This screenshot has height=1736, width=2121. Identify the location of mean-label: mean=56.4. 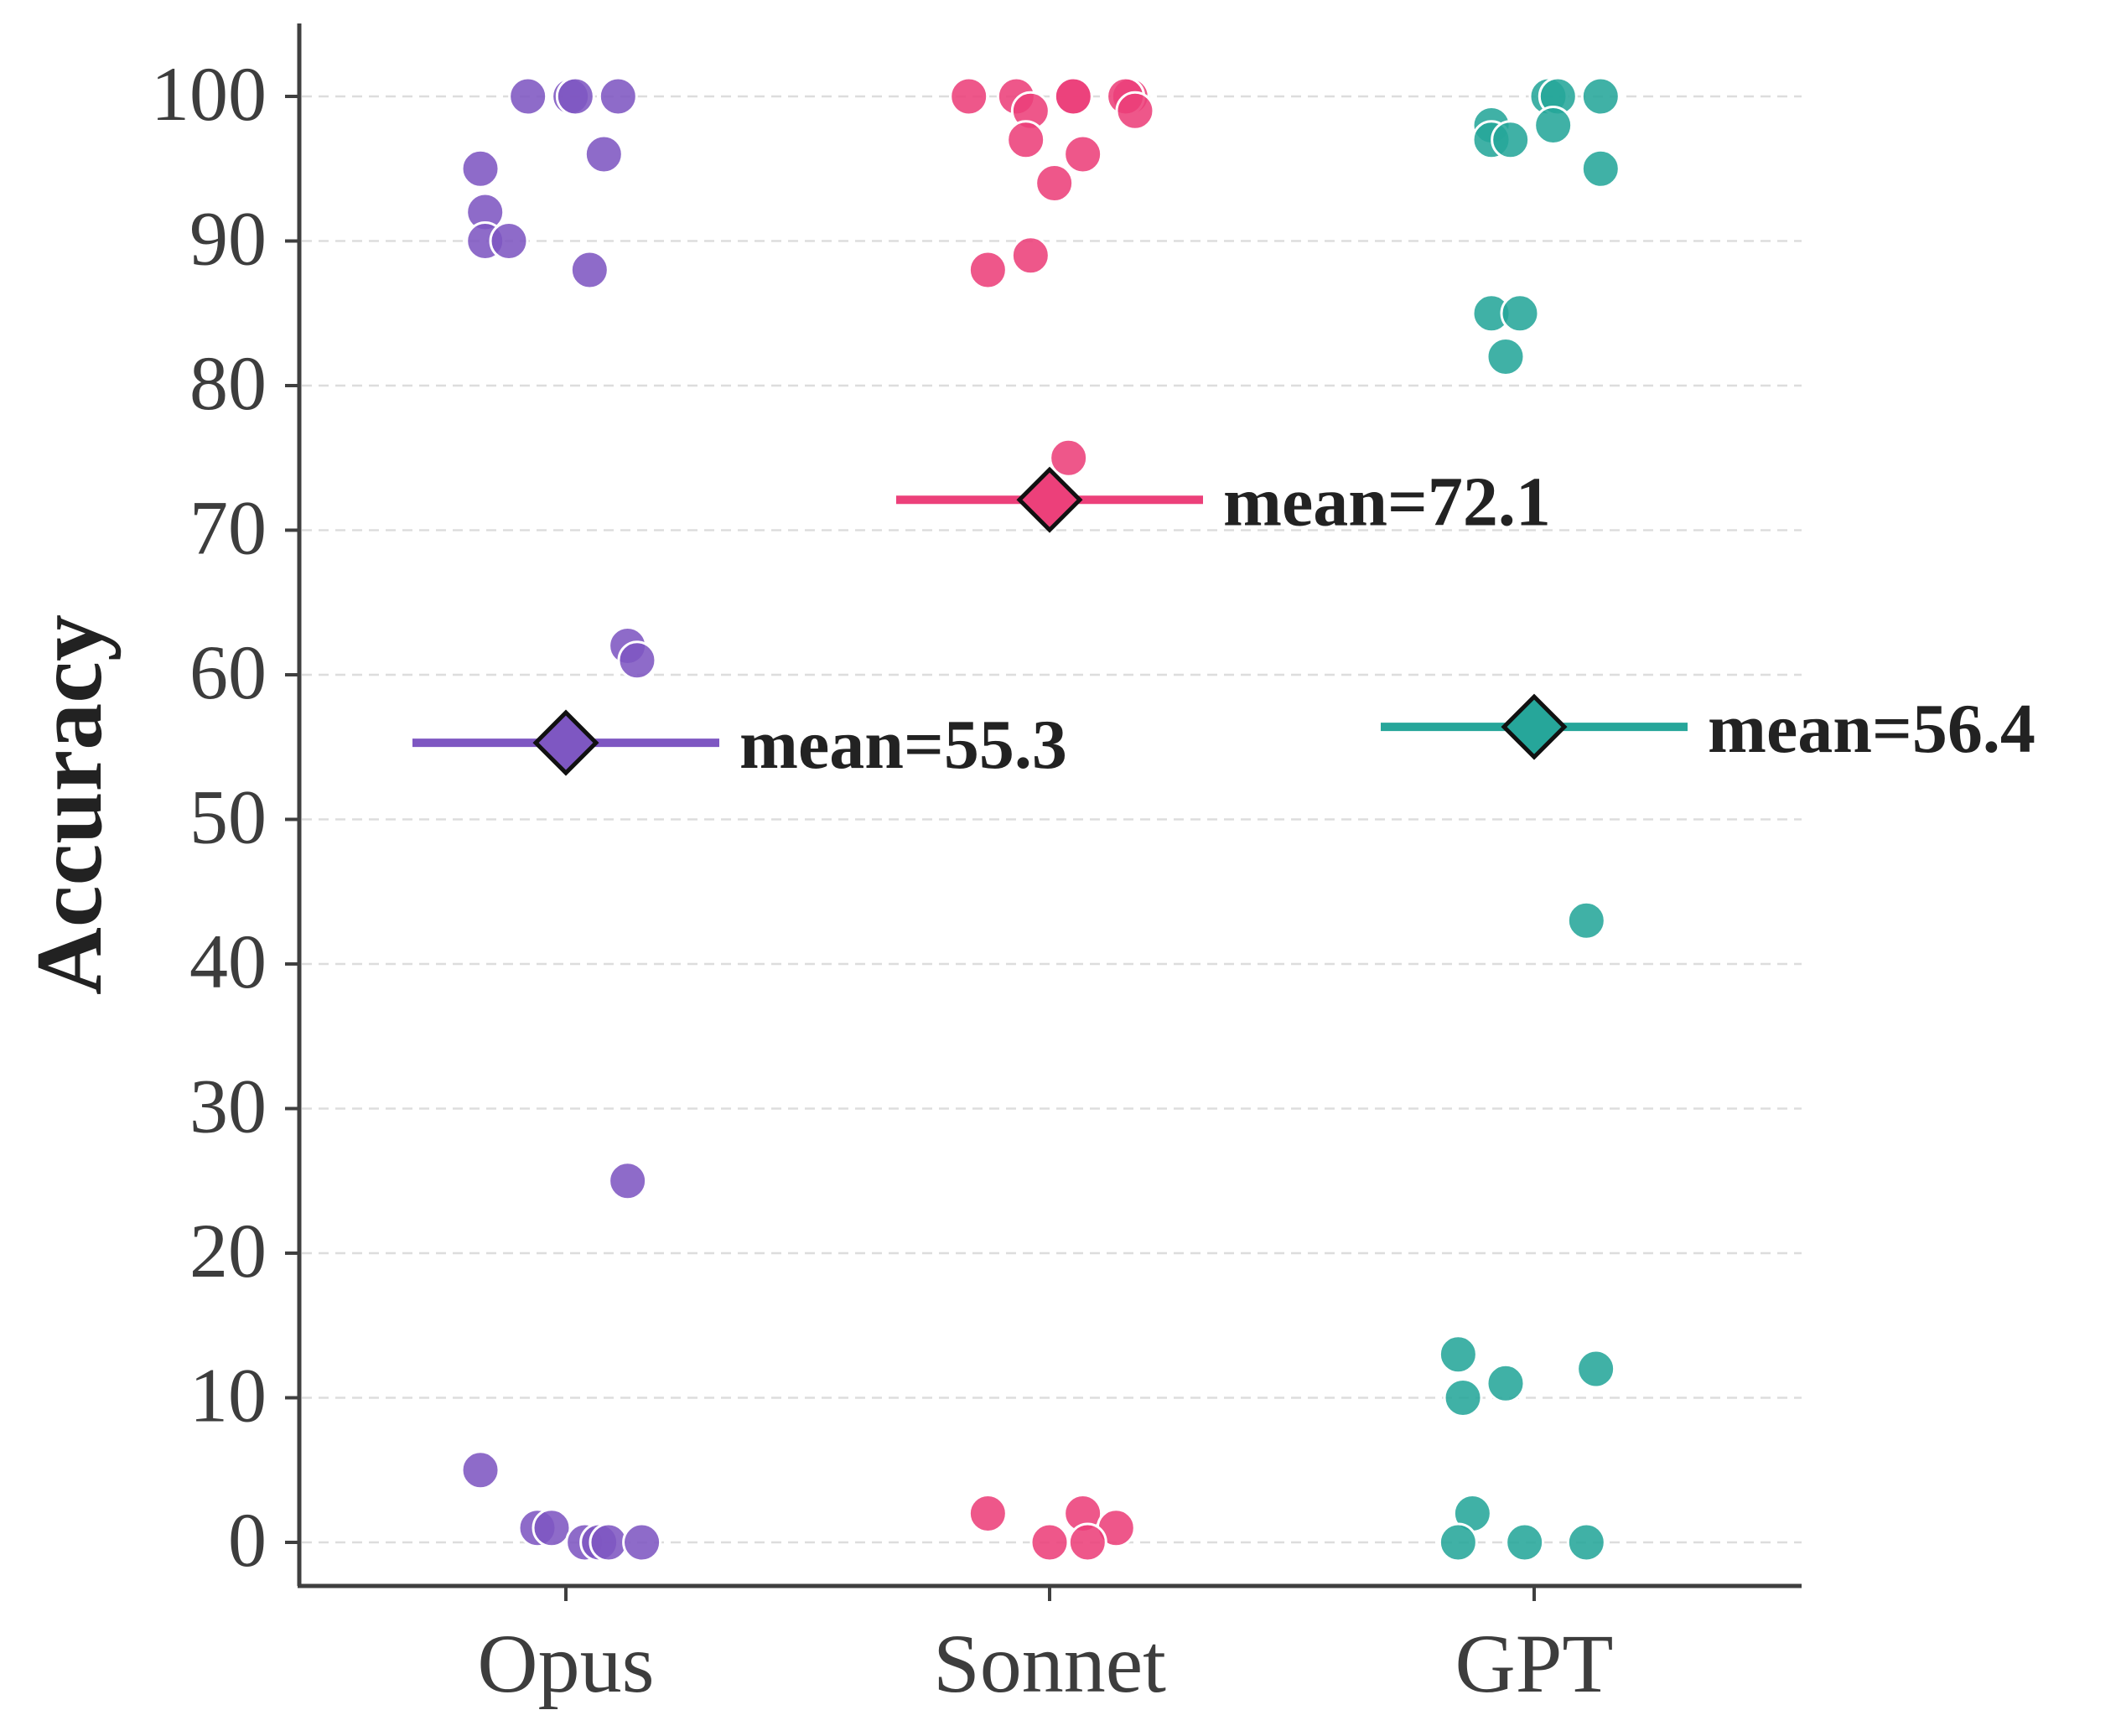
(1872, 729).